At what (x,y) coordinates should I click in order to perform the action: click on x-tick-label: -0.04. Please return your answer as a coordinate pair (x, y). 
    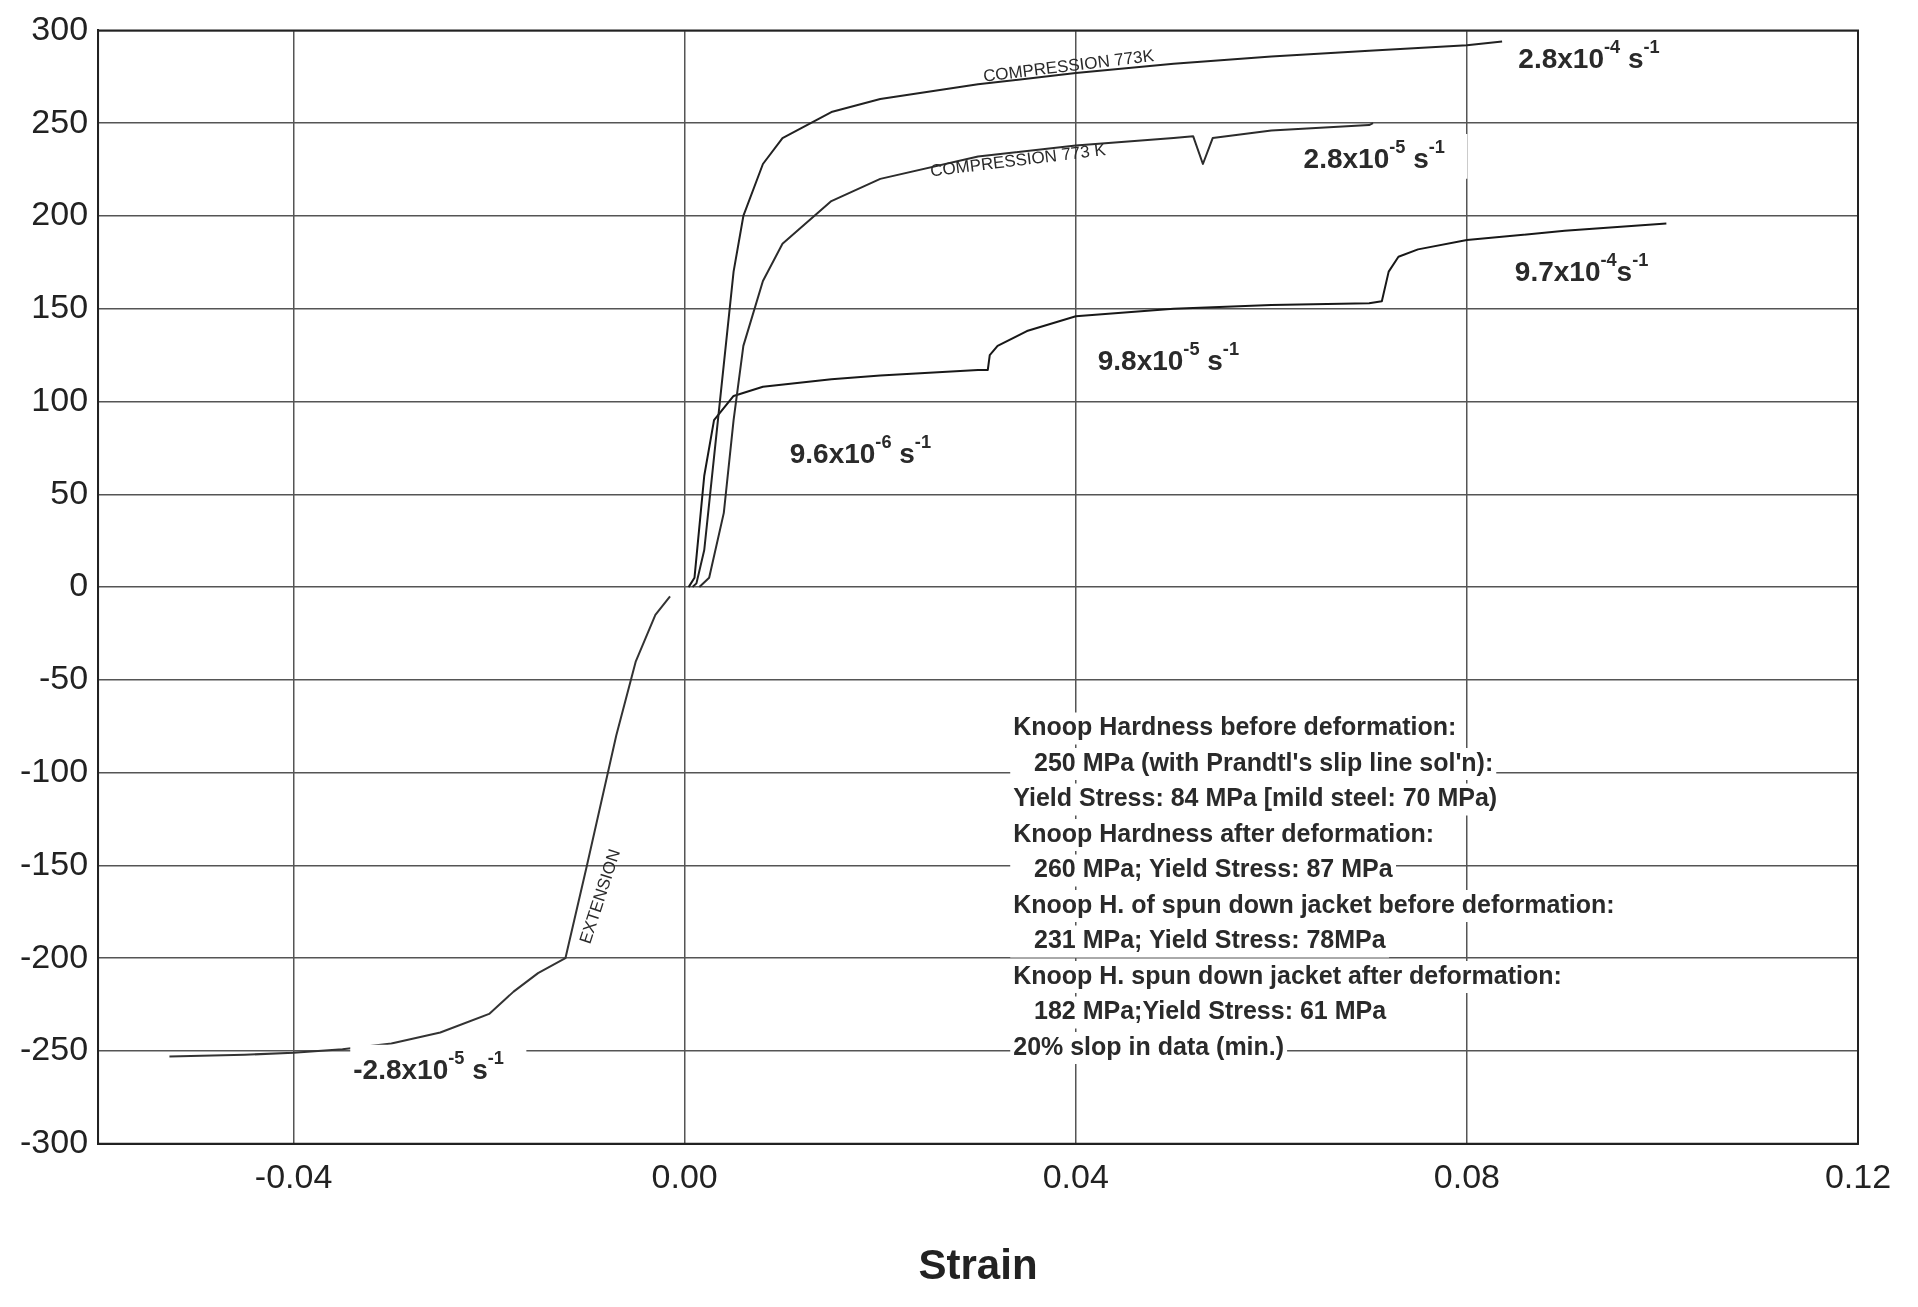
    Looking at the image, I should click on (293, 1175).